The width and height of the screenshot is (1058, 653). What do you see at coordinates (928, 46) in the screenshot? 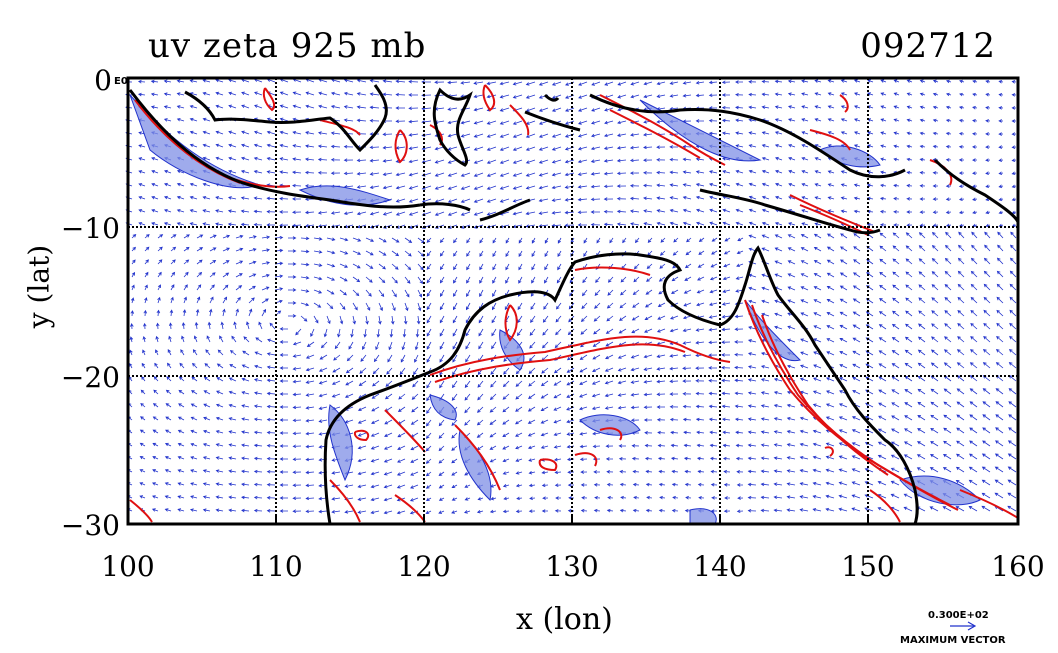
I see `date-code: 092712` at bounding box center [928, 46].